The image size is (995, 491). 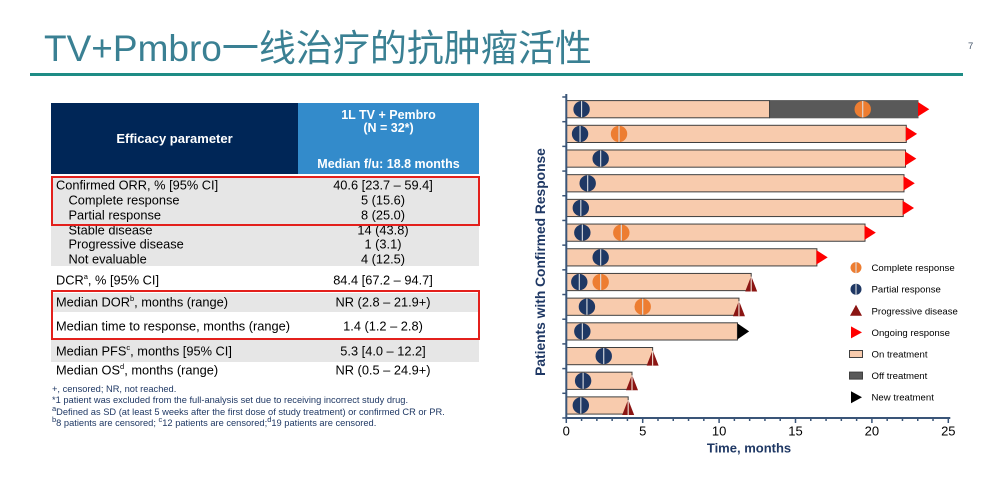 I want to click on svg-text: 25, so click(x=948, y=431).